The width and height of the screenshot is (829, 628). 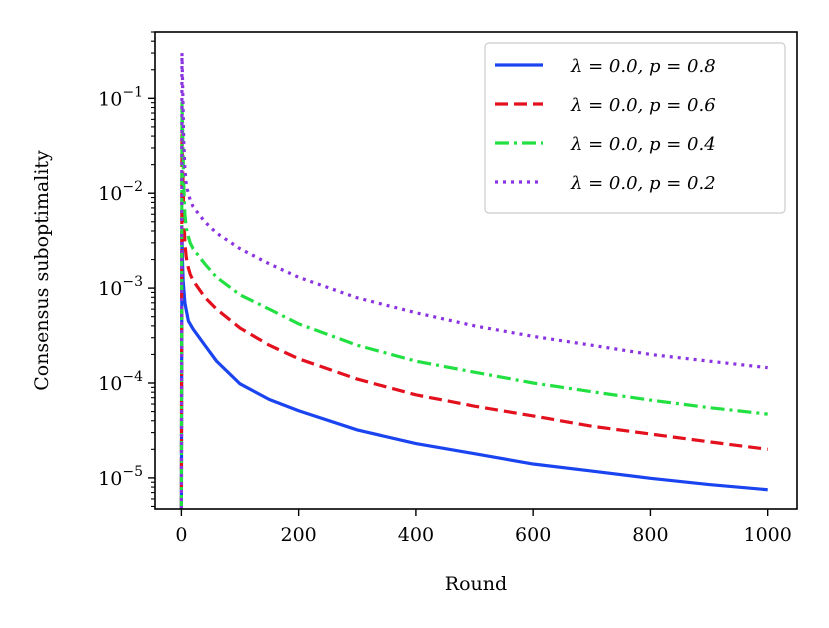 What do you see at coordinates (643, 105) in the screenshot?
I see `legend-label-2: λ = 0.0, p = 0.6` at bounding box center [643, 105].